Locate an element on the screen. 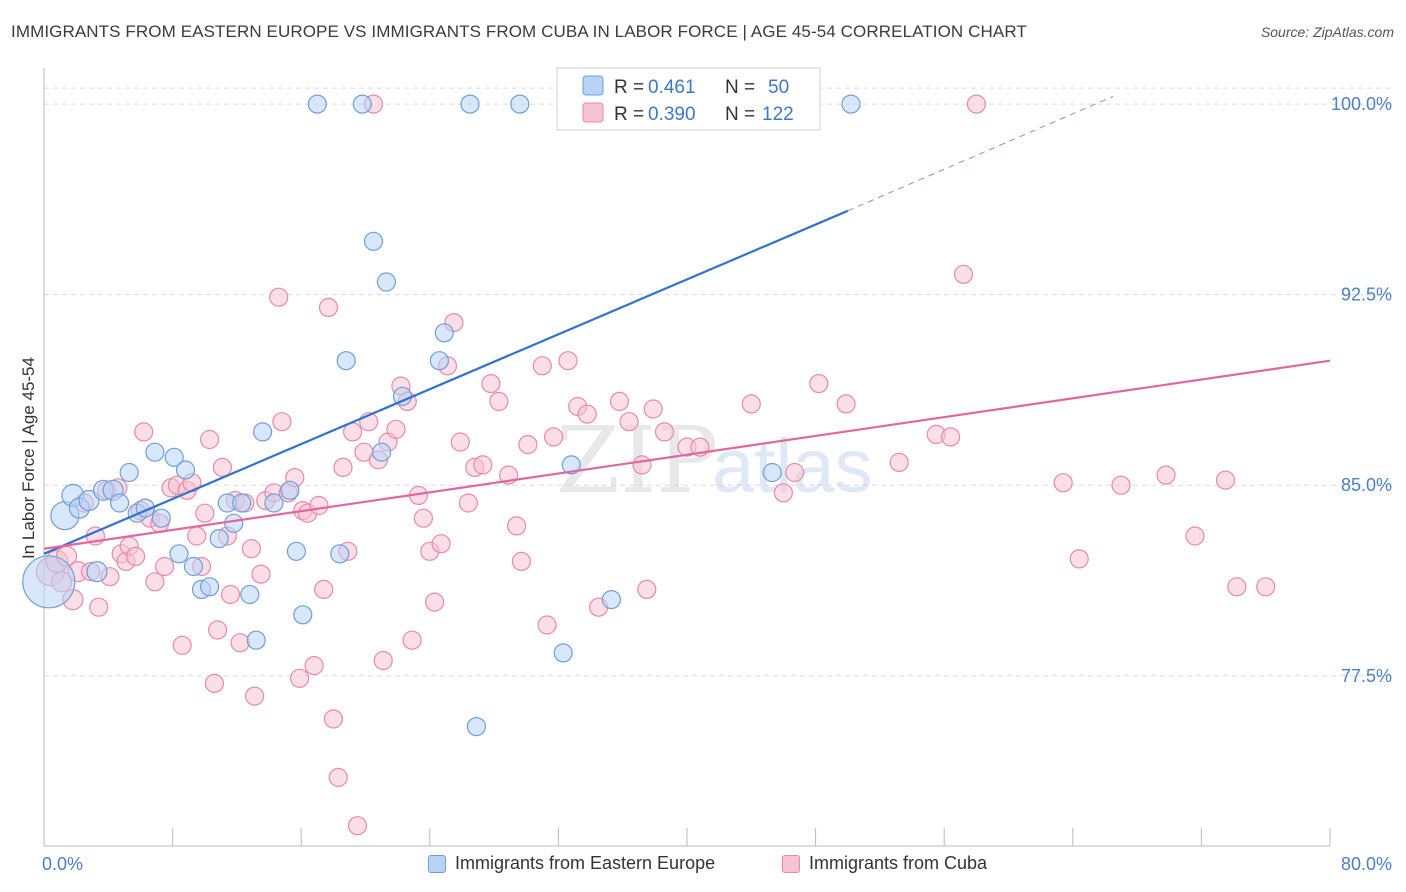 Image resolution: width=1406 pixels, height=892 pixels. legend-n-value-1: 50 is located at coordinates (778, 87).